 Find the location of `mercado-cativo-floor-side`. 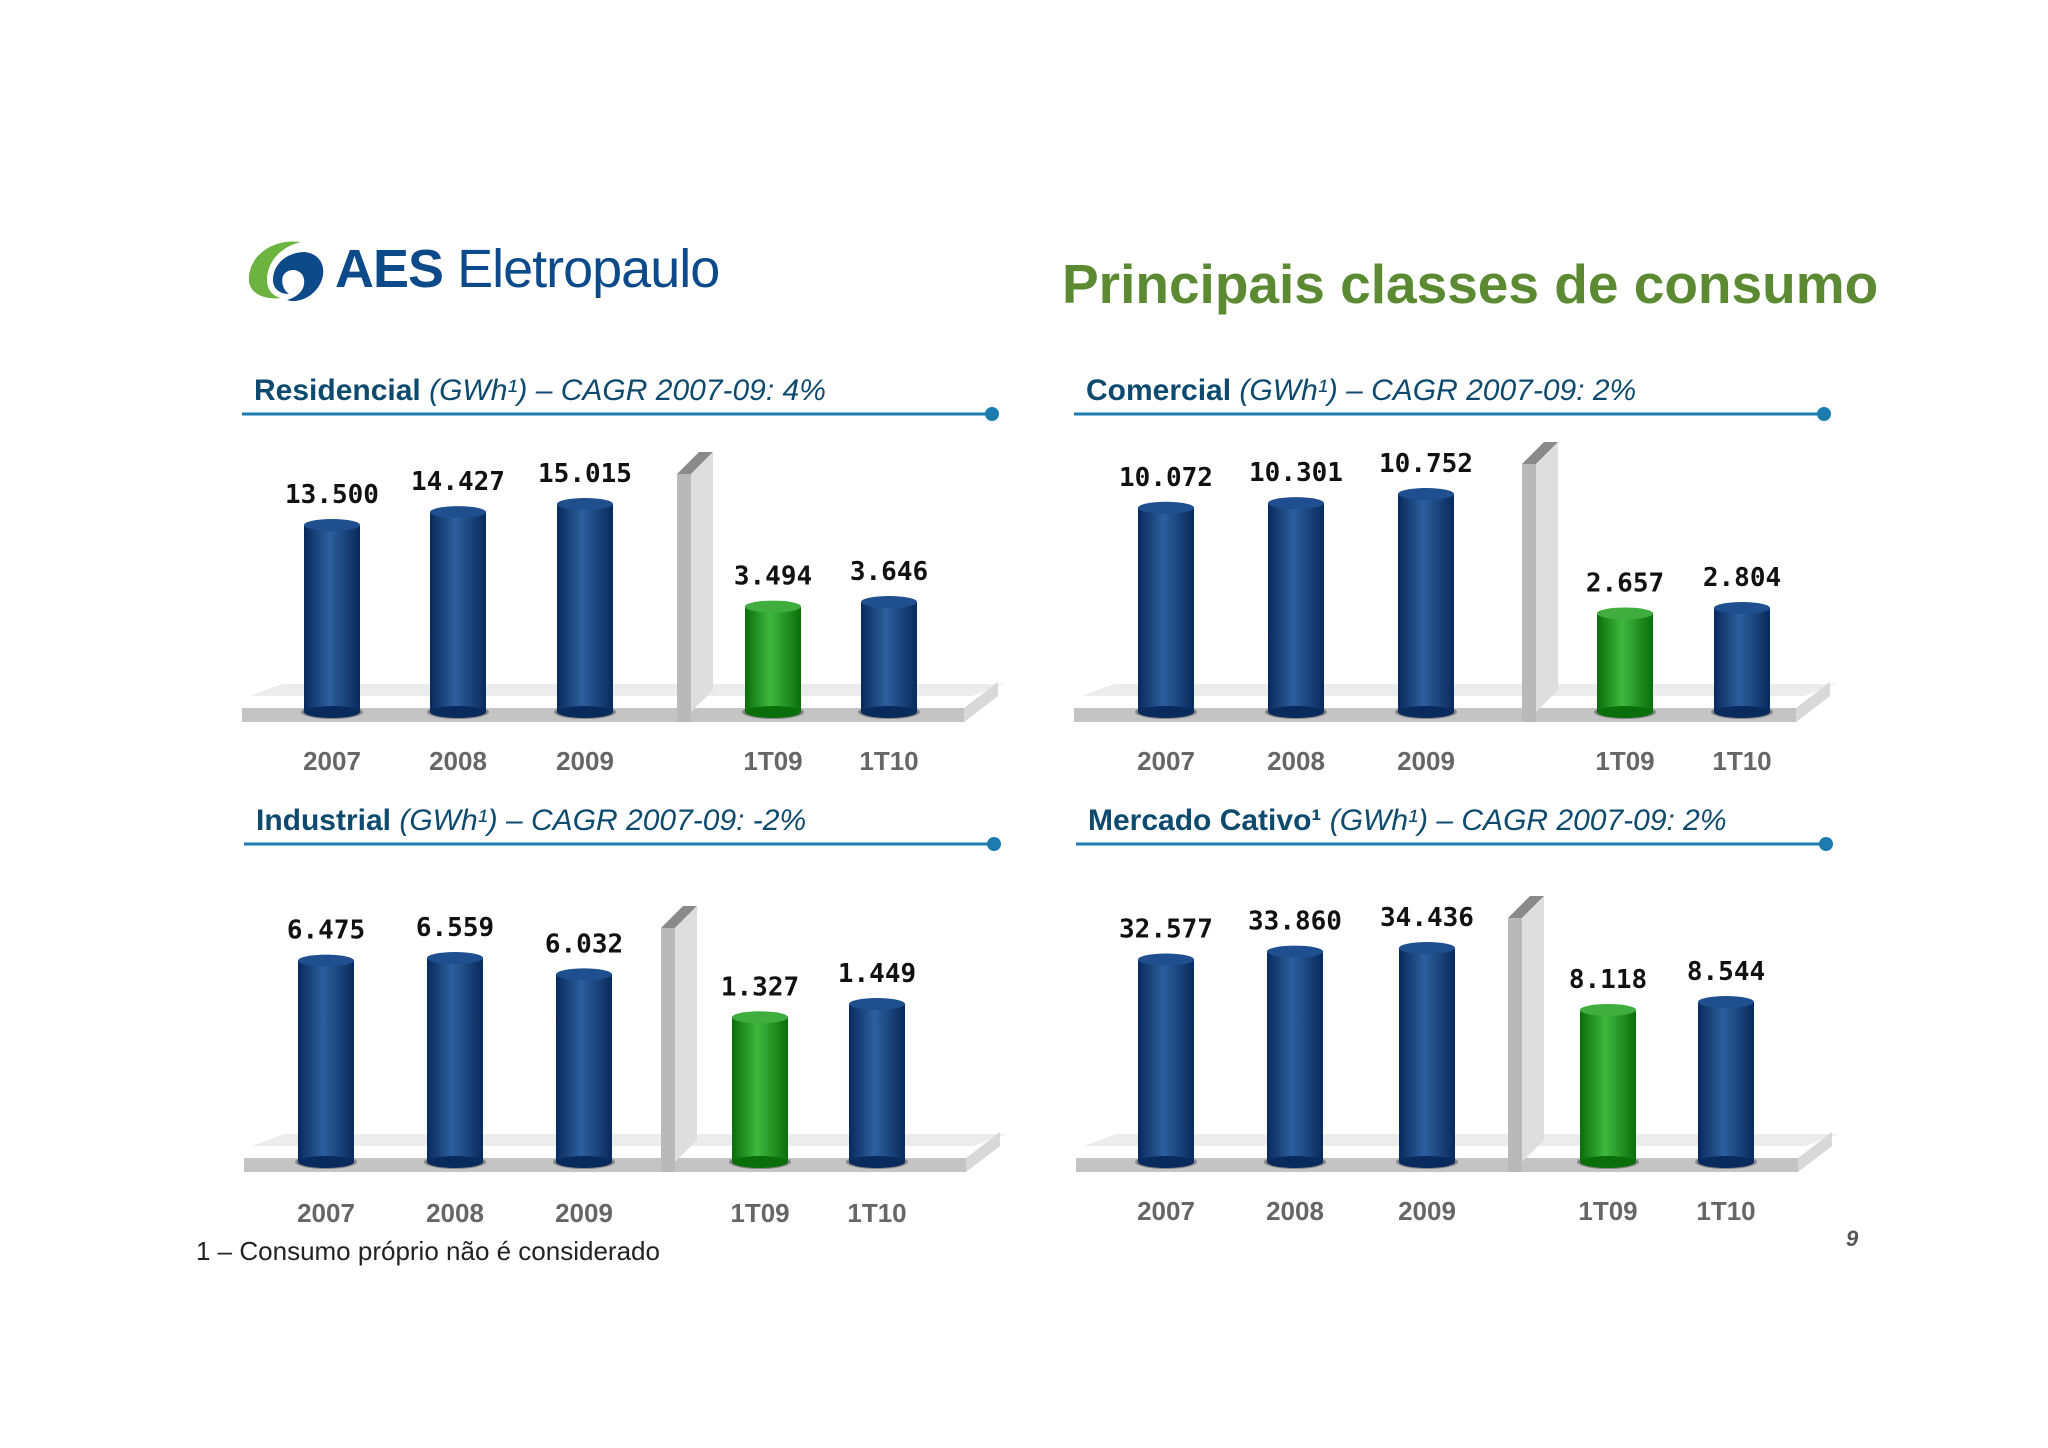

mercado-cativo-floor-side is located at coordinates (1815, 1152).